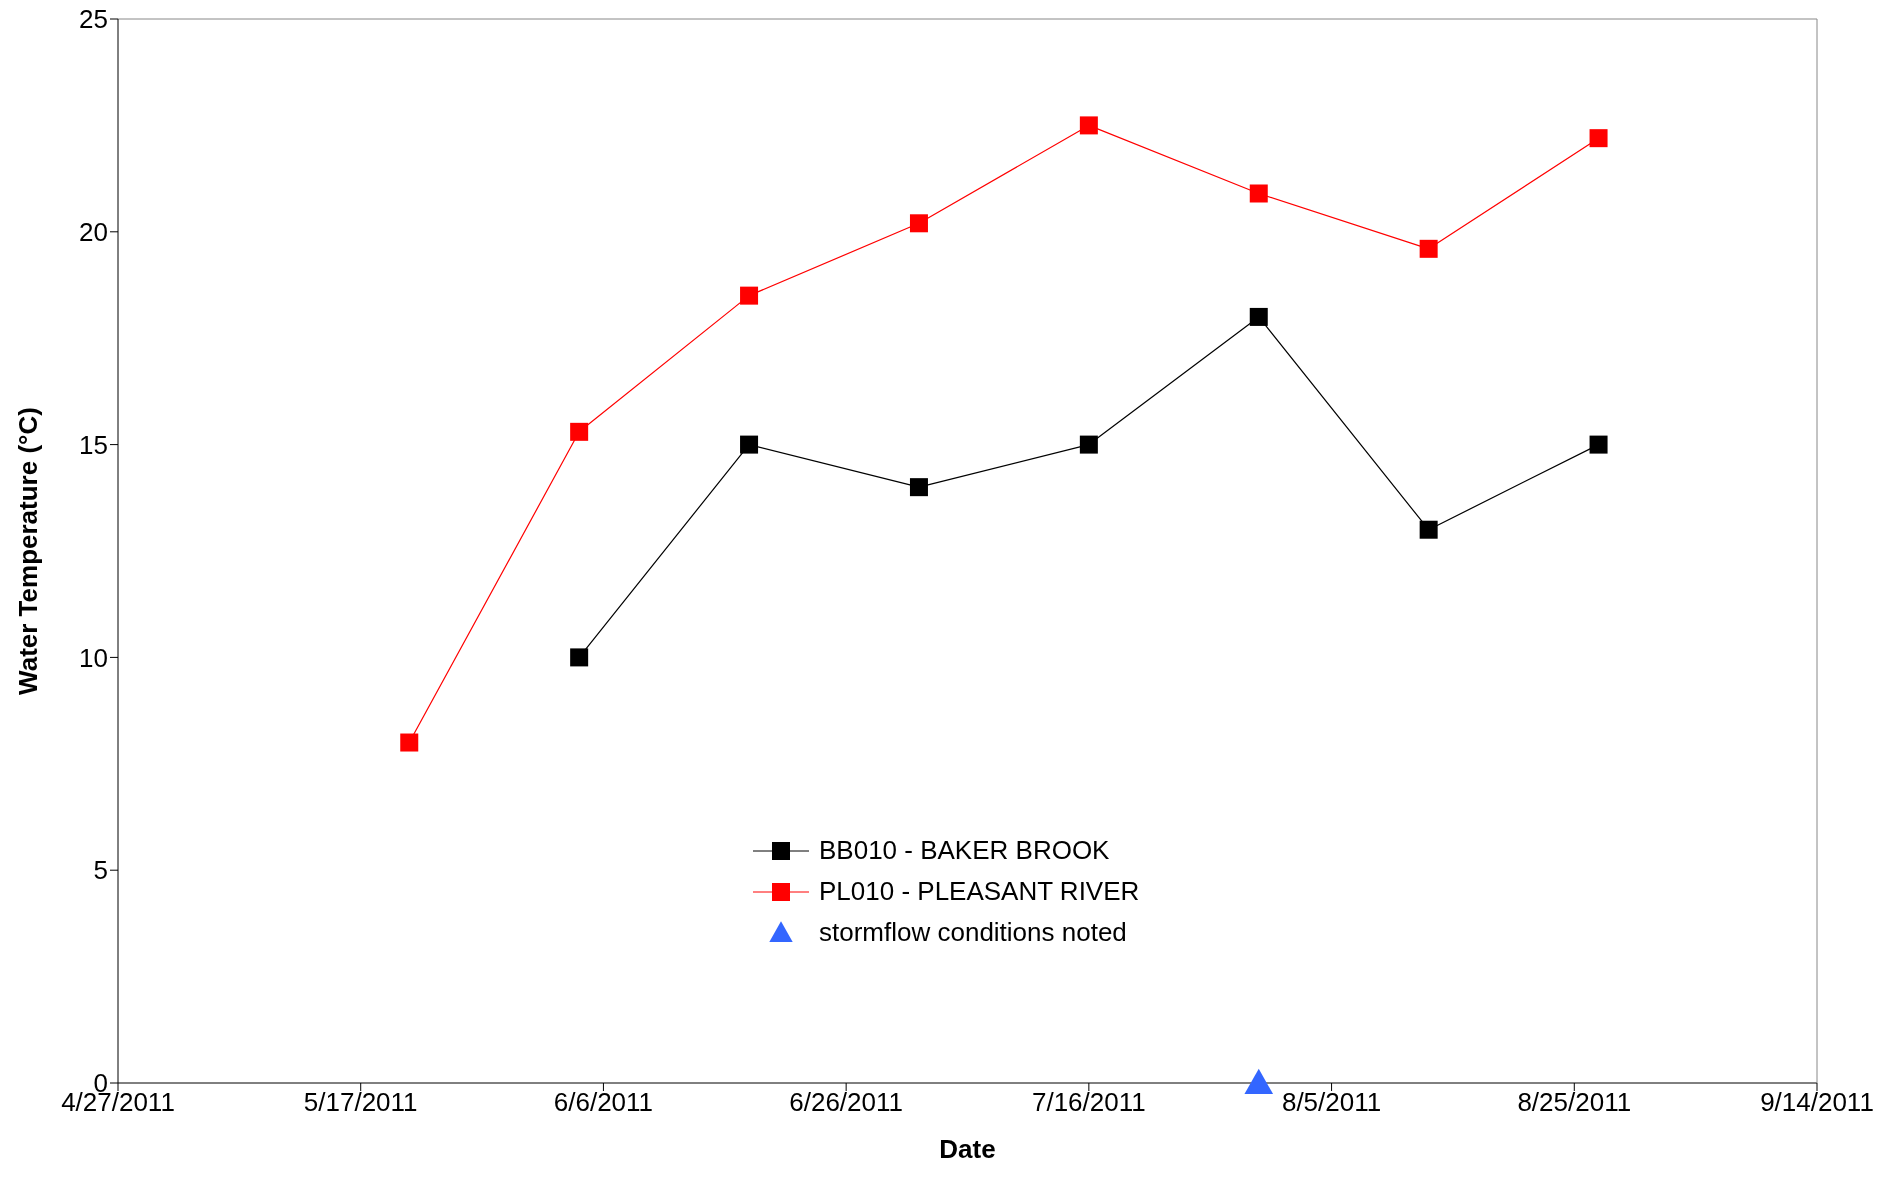 This screenshot has width=1895, height=1180. Describe the element at coordinates (846, 1102) in the screenshot. I see `x-tick-label: 6/26/2011` at that location.